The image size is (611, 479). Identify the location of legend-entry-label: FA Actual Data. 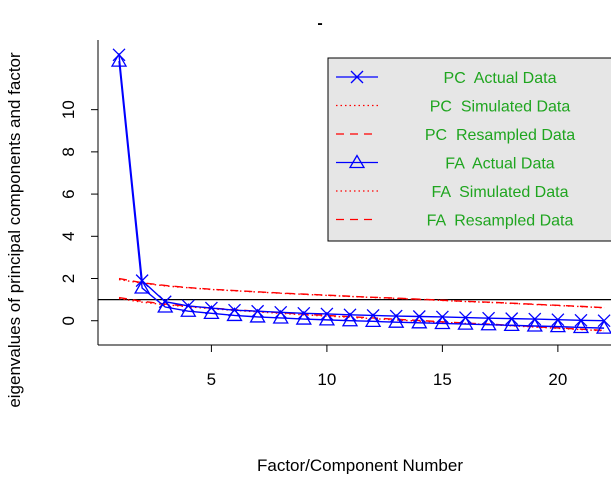
(500, 164).